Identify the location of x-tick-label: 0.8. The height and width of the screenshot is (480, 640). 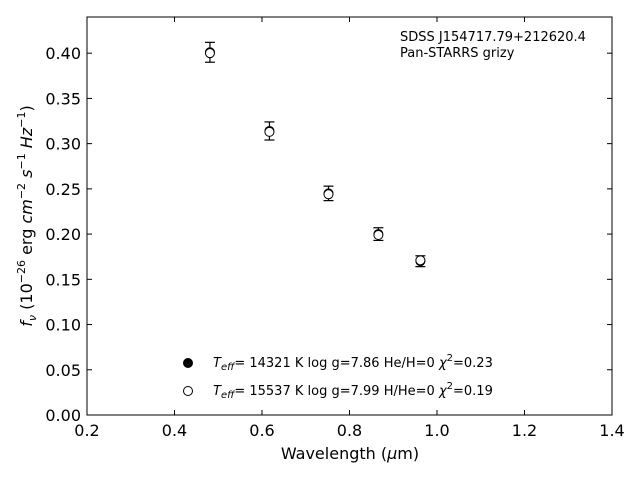
(349, 430).